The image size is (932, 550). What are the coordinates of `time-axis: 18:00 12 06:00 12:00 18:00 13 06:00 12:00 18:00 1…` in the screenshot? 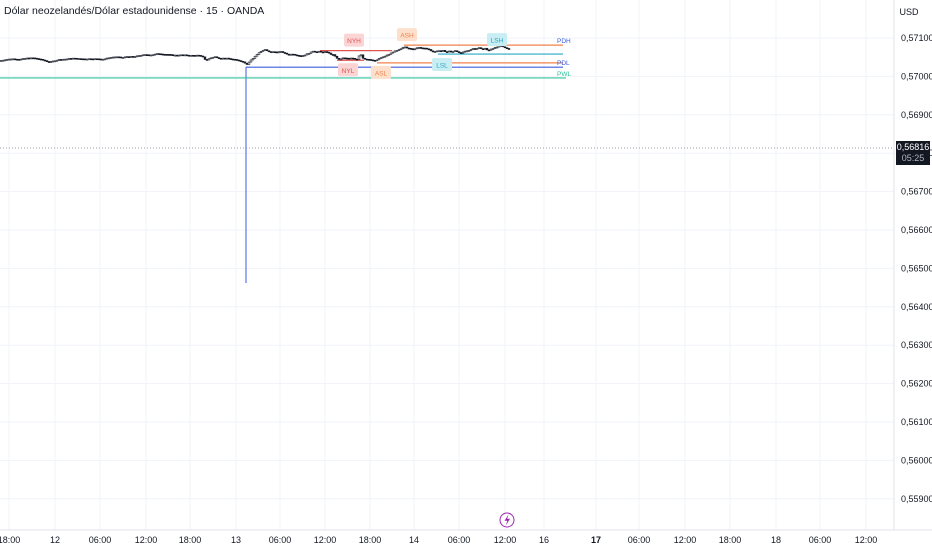 It's located at (438, 540).